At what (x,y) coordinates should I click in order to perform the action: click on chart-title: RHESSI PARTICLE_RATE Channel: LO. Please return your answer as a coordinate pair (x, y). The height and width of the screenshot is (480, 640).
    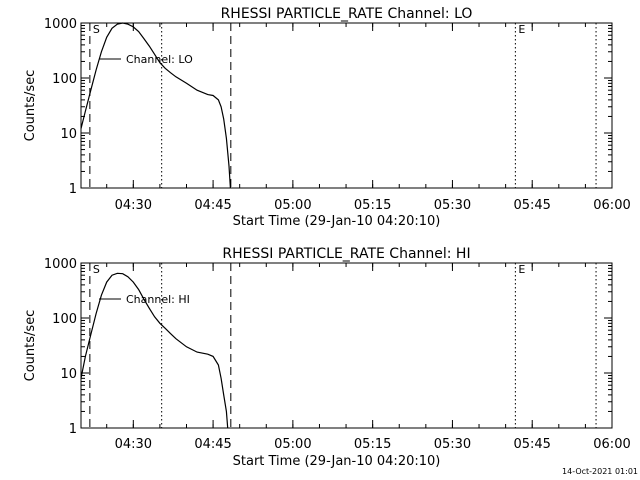
    Looking at the image, I should click on (347, 14).